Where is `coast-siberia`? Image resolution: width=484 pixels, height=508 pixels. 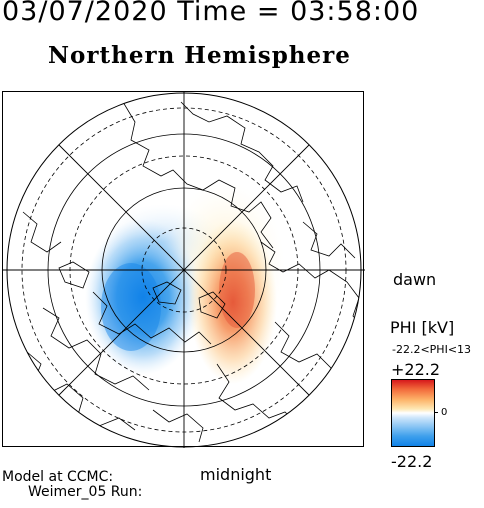 coast-siberia is located at coordinates (152, 318).